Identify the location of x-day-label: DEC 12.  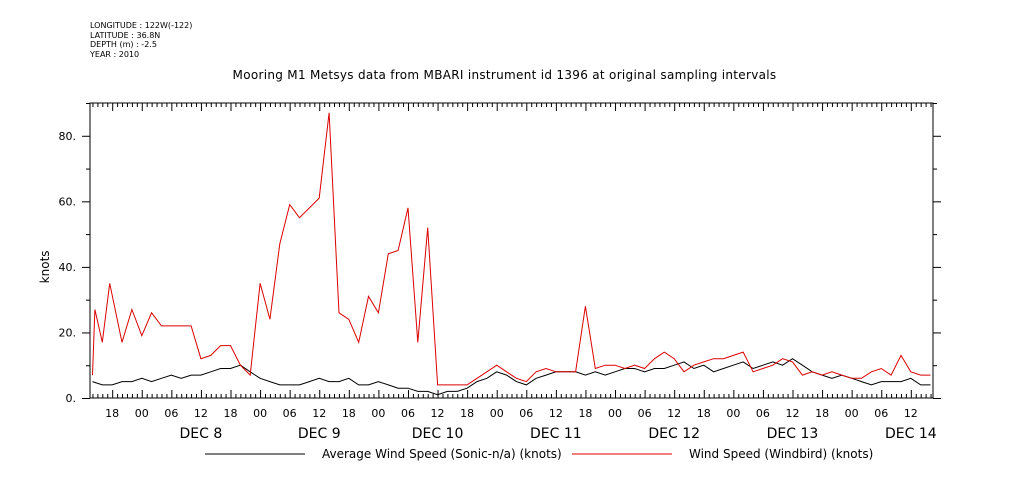
(674, 434).